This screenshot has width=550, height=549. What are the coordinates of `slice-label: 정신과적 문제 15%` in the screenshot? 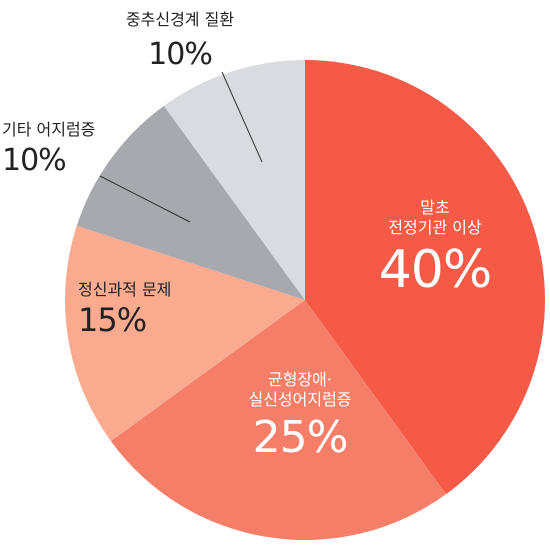 It's located at (148, 310).